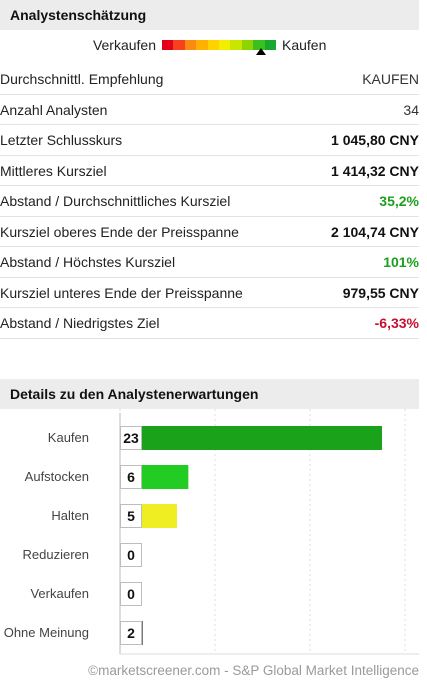 The image size is (427, 685). Describe the element at coordinates (131, 438) in the screenshot. I see `bar-value-label: 23` at that location.